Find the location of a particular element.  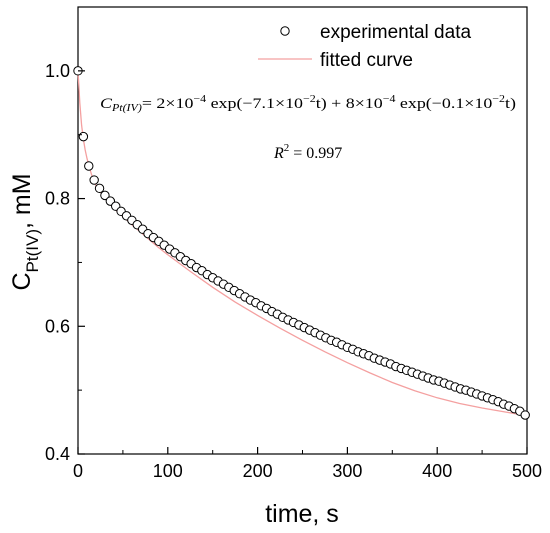

x-tick-label: 300 is located at coordinates (347, 471).